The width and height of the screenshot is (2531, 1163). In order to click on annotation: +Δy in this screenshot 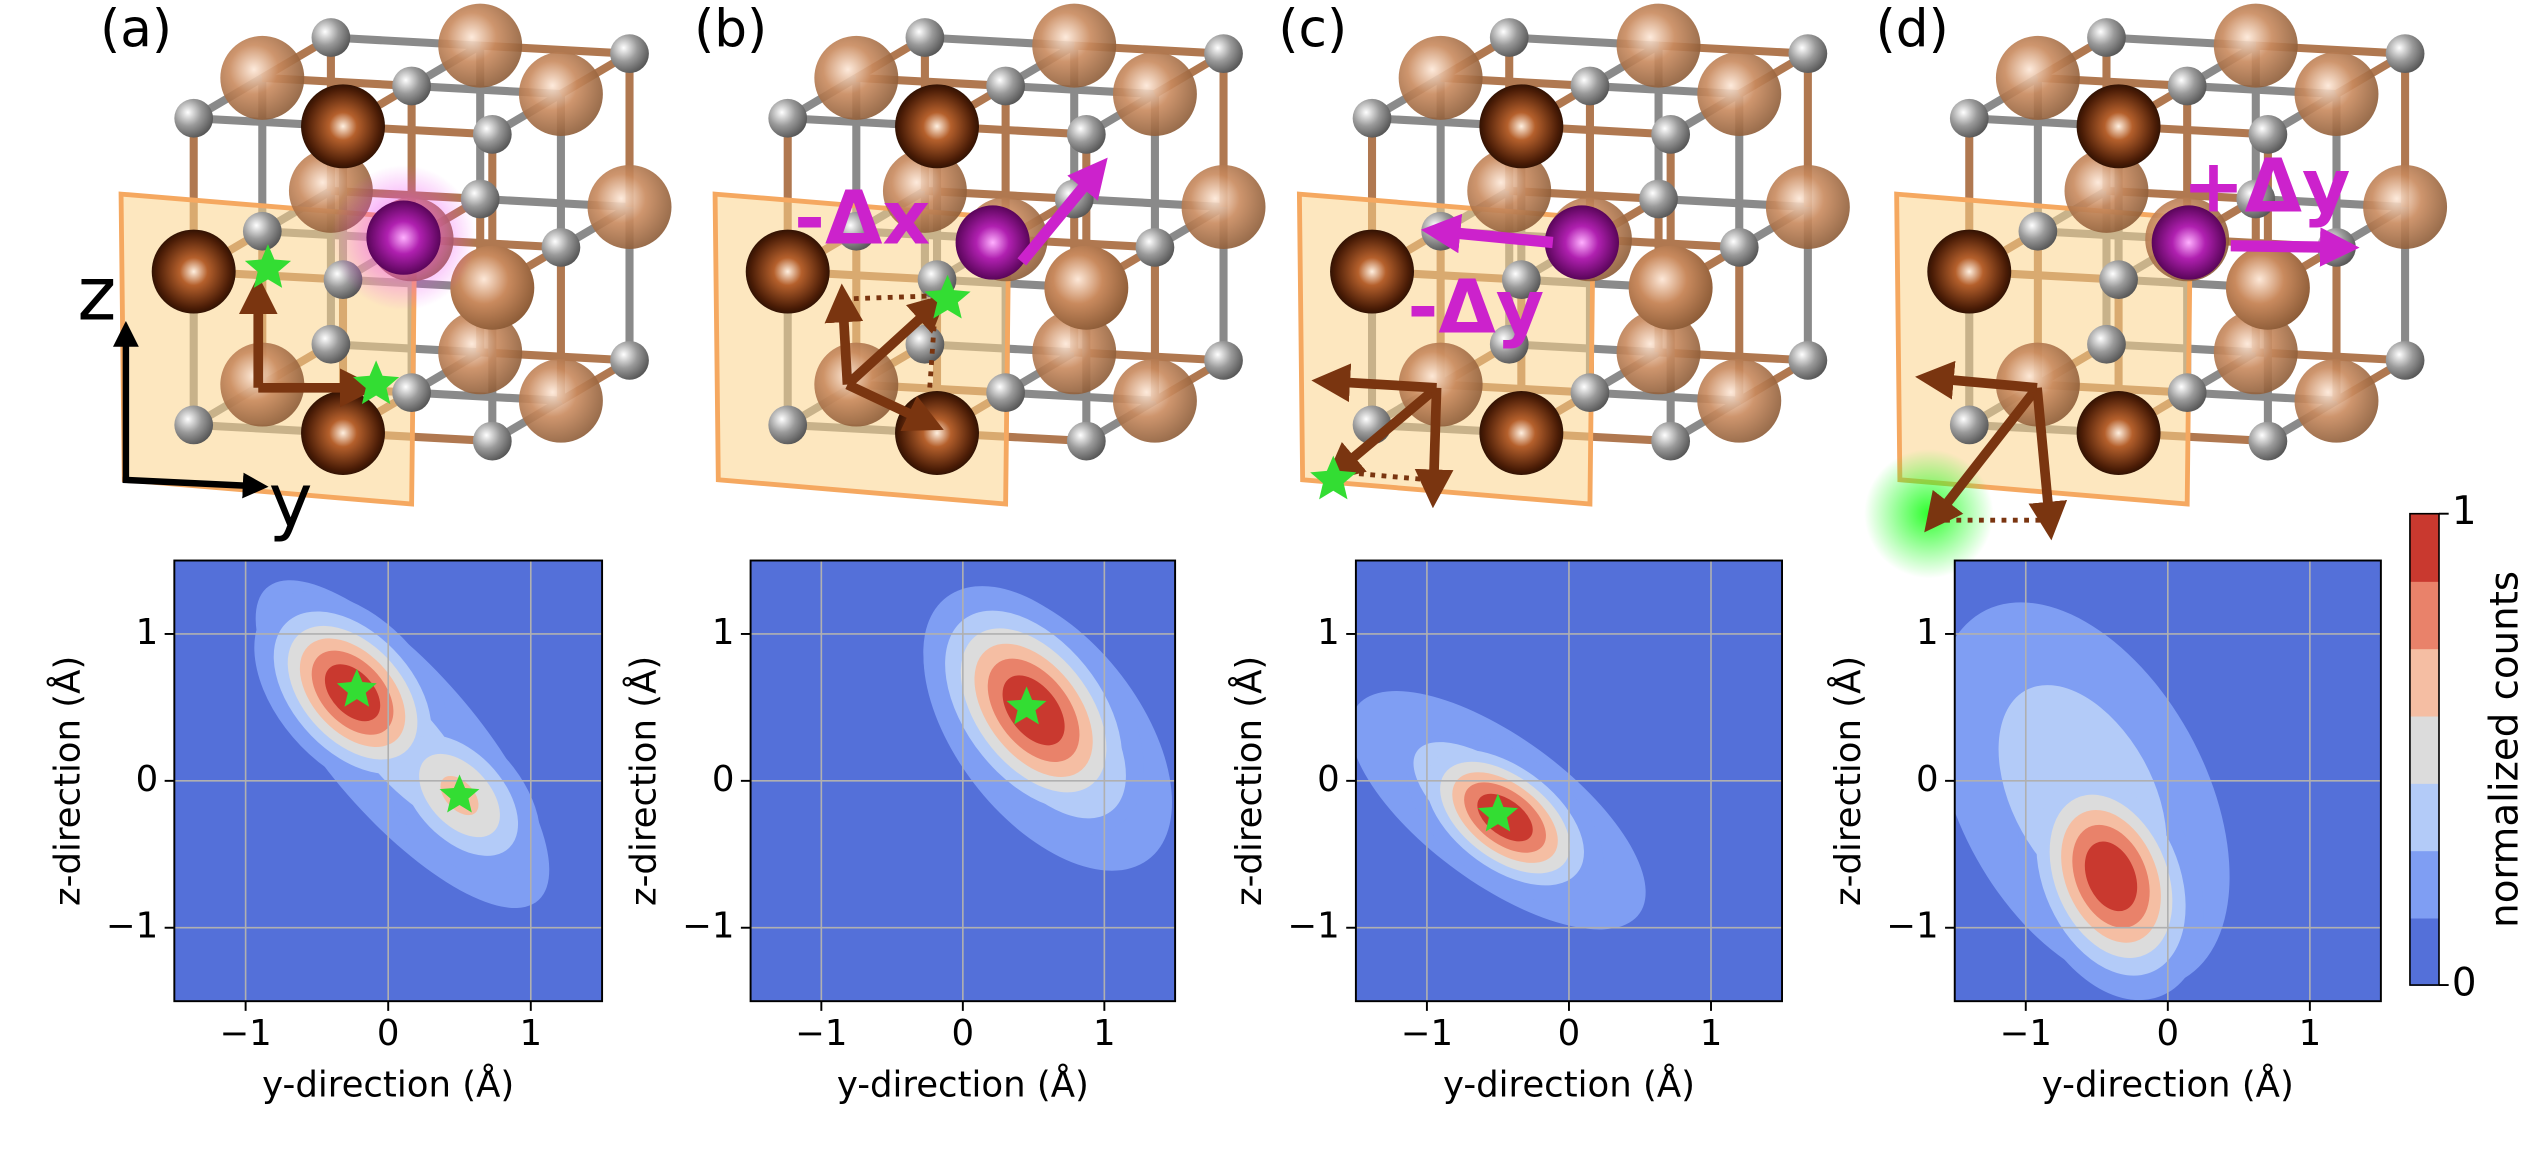, I will do `click(2266, 185)`.